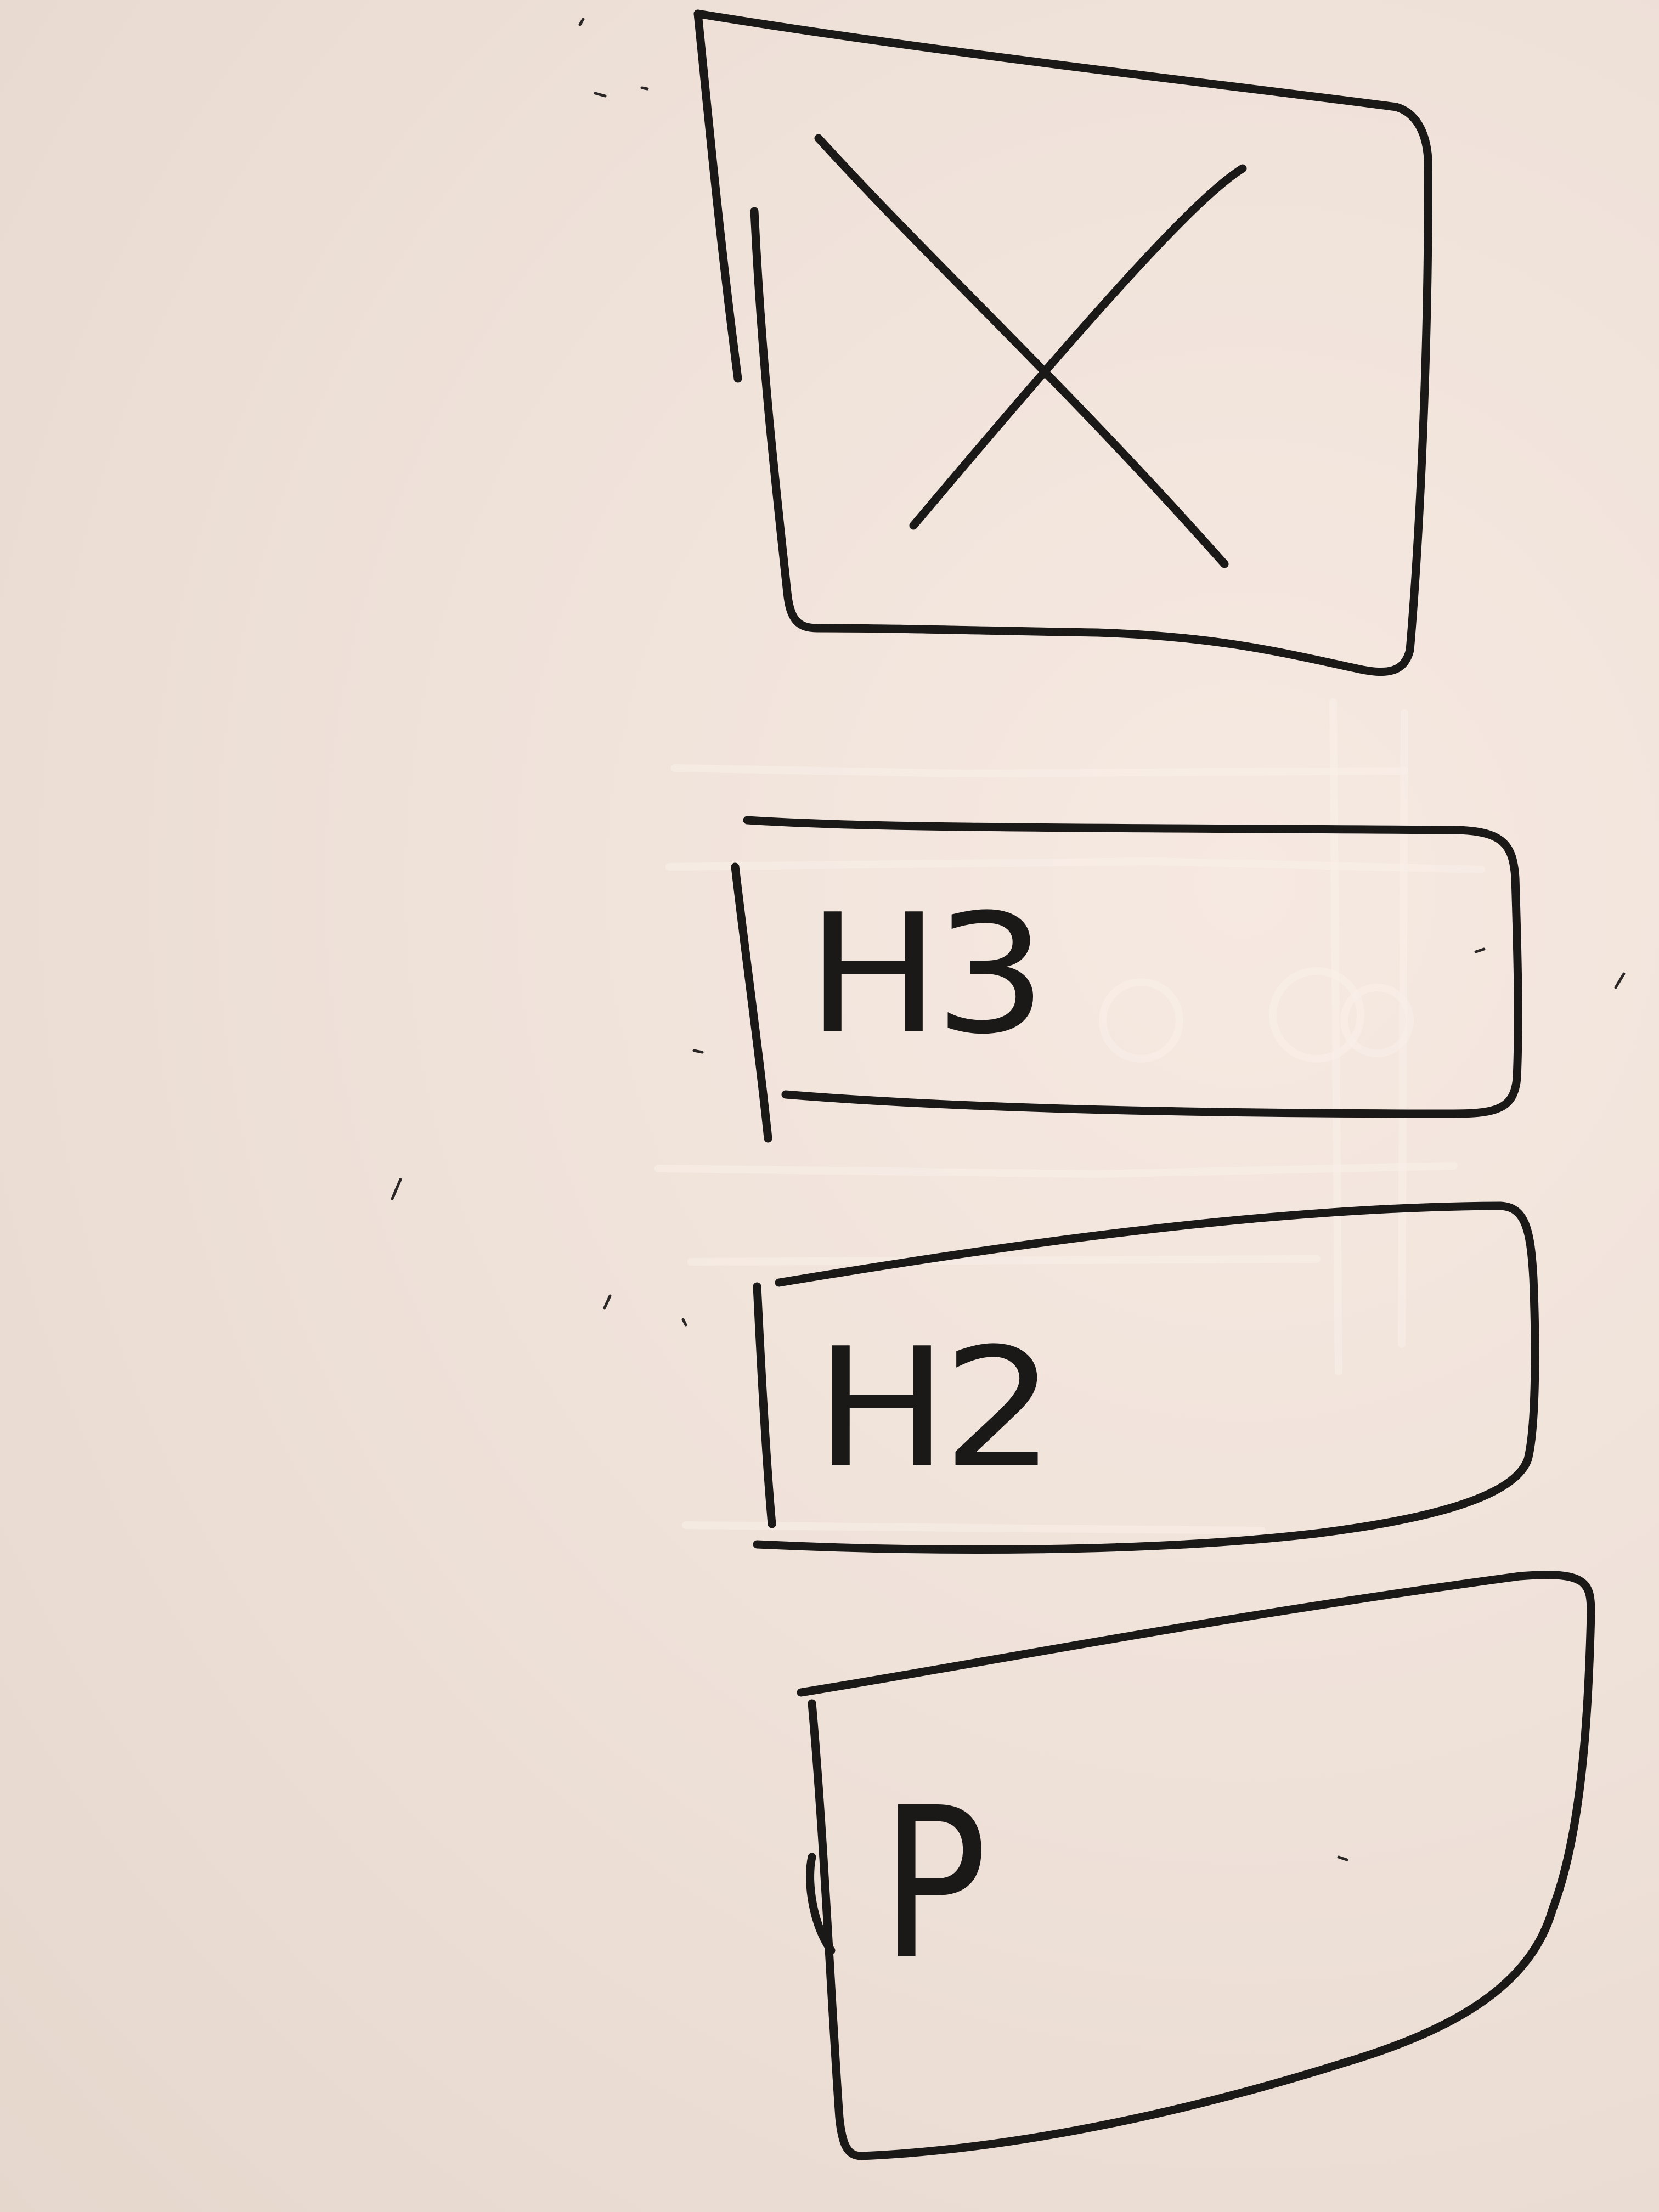  Describe the element at coordinates (935, 1408) in the screenshot. I see `h2-label: H2` at that location.